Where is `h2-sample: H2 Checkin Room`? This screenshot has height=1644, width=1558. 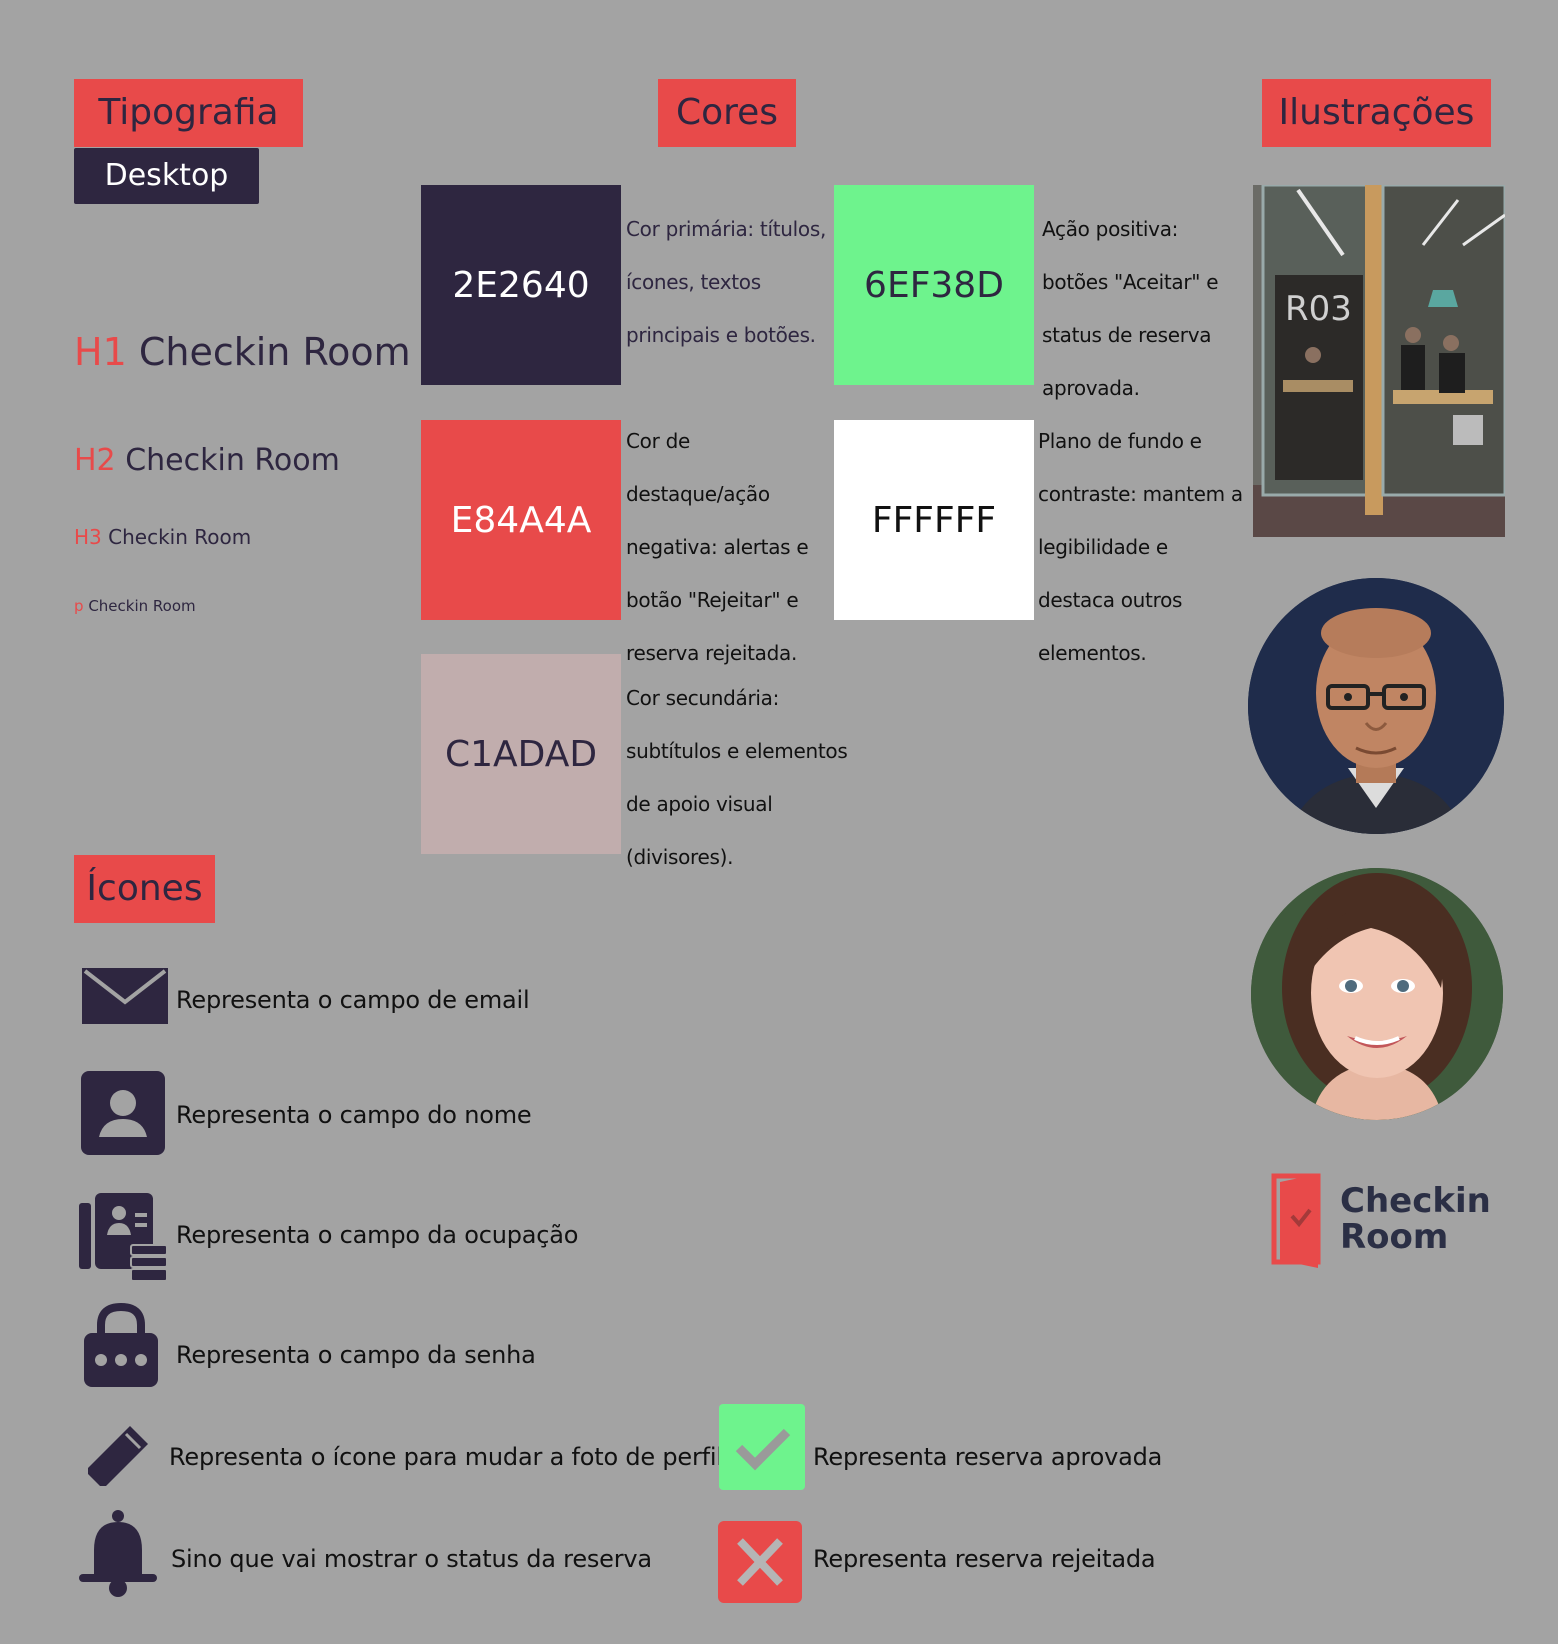 h2-sample: H2 Checkin Room is located at coordinates (207, 460).